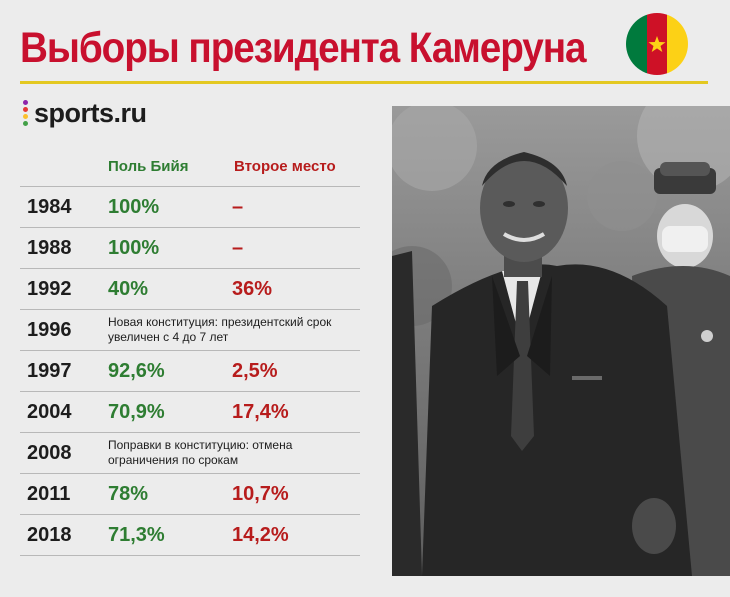 The height and width of the screenshot is (597, 730). What do you see at coordinates (128, 289) in the screenshot?
I see `biya-result: 40%` at bounding box center [128, 289].